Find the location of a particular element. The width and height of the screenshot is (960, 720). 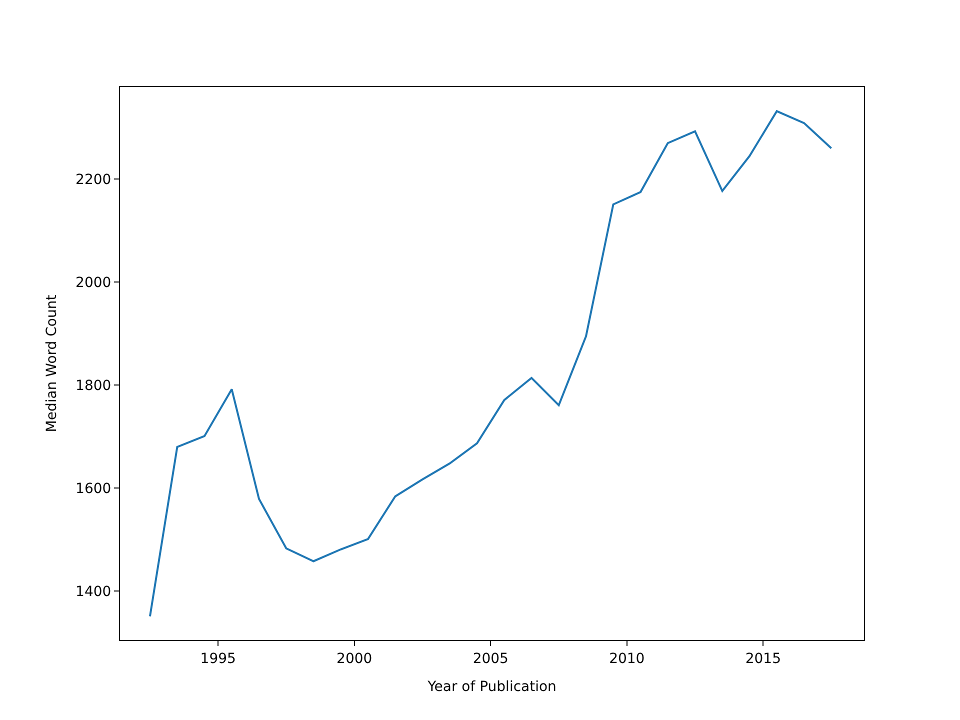

y-tick-label: 2000 is located at coordinates (94, 283).